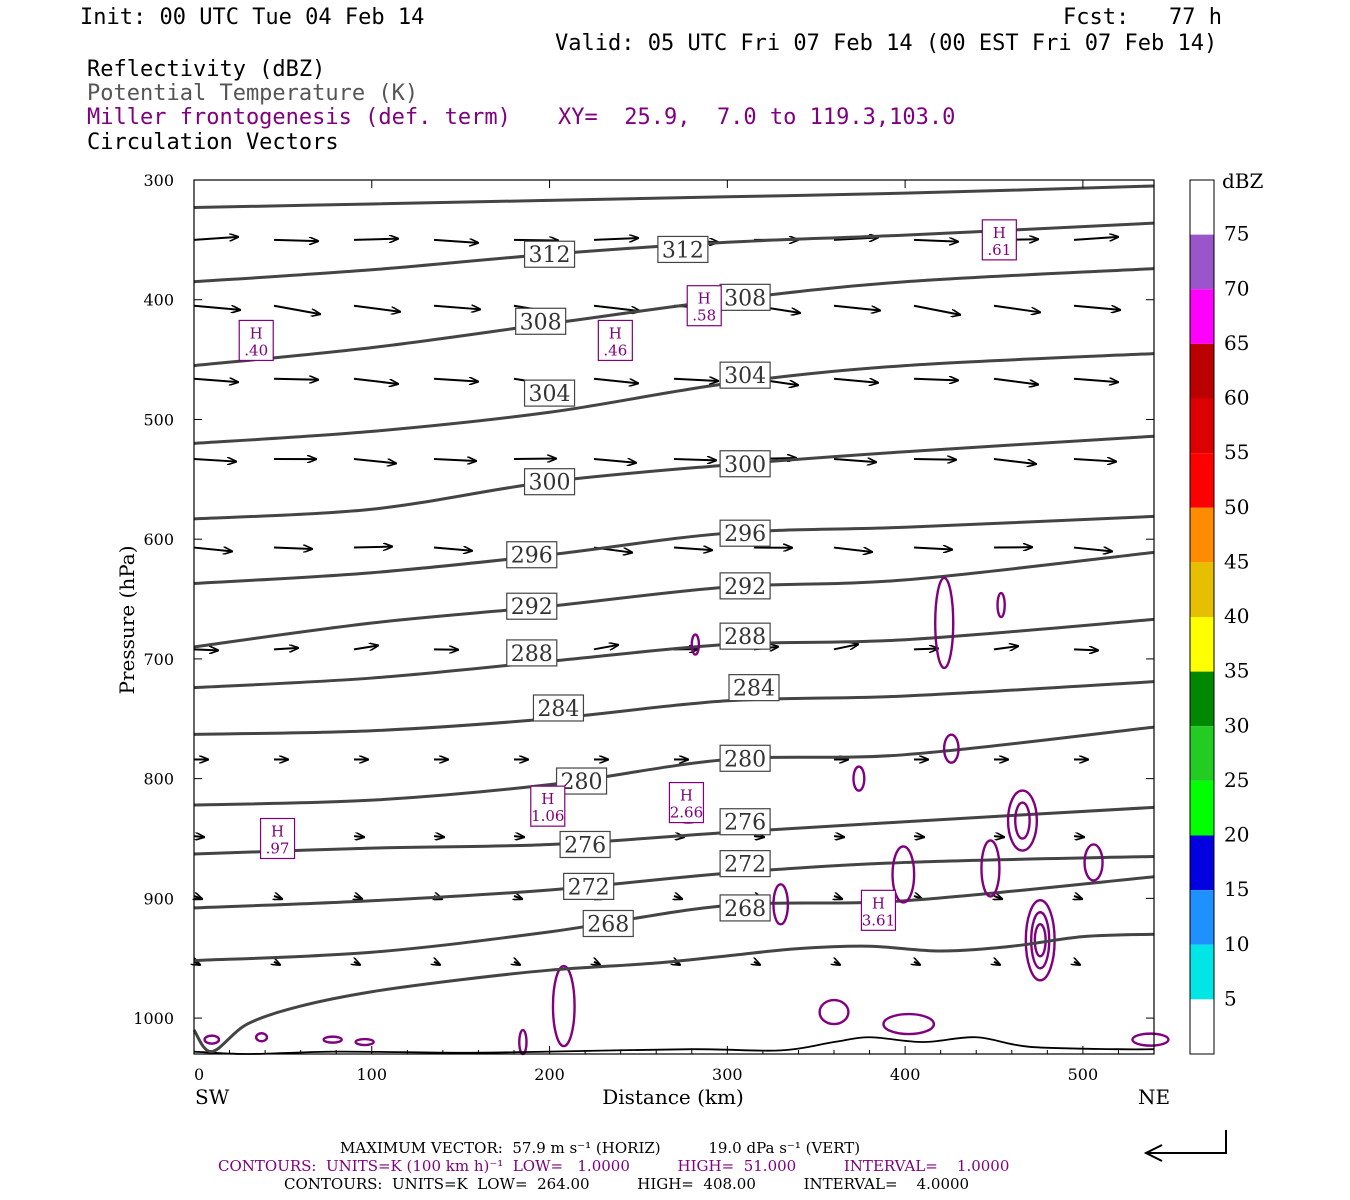 This screenshot has height=1200, width=1350. I want to click on frontogenesis-max-label: H.40, so click(256, 340).